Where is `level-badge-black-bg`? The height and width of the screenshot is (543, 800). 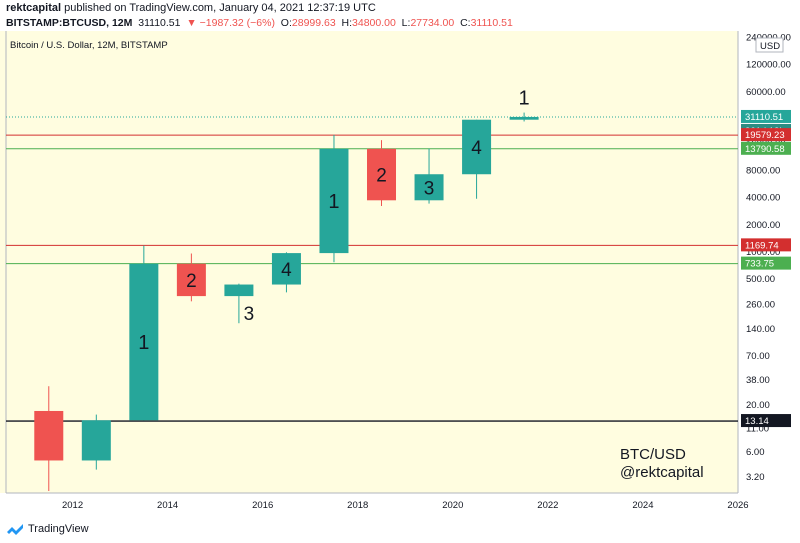 level-badge-black-bg is located at coordinates (766, 421).